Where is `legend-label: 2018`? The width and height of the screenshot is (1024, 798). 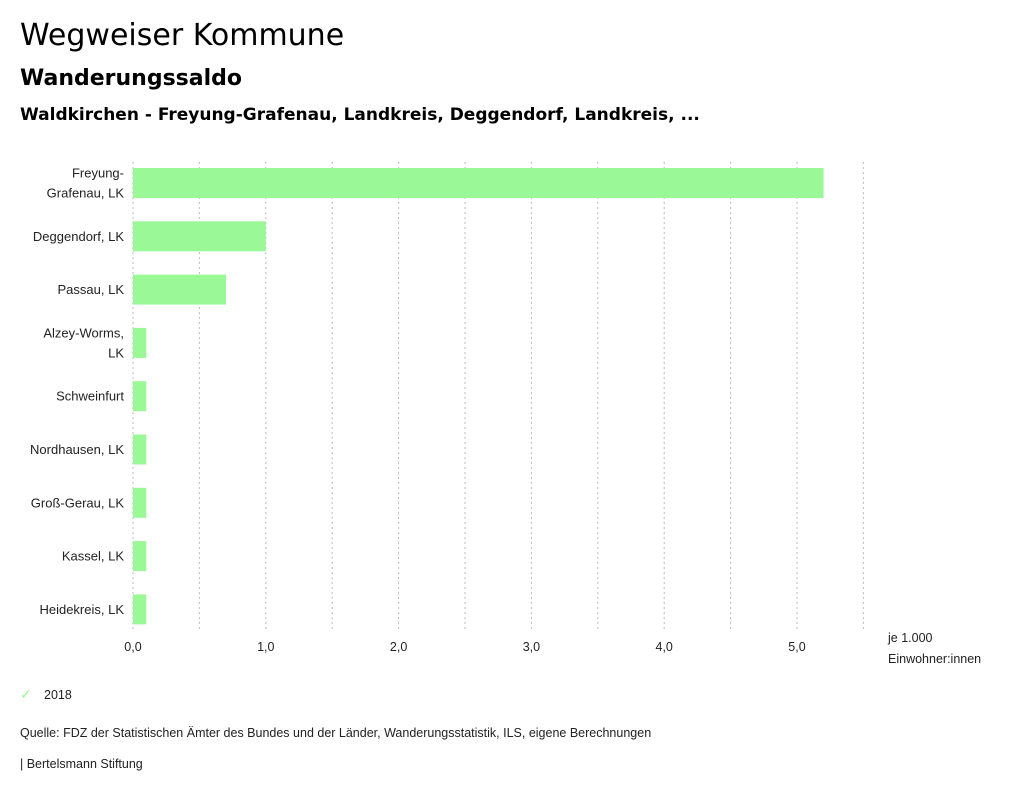
legend-label: 2018 is located at coordinates (58, 694).